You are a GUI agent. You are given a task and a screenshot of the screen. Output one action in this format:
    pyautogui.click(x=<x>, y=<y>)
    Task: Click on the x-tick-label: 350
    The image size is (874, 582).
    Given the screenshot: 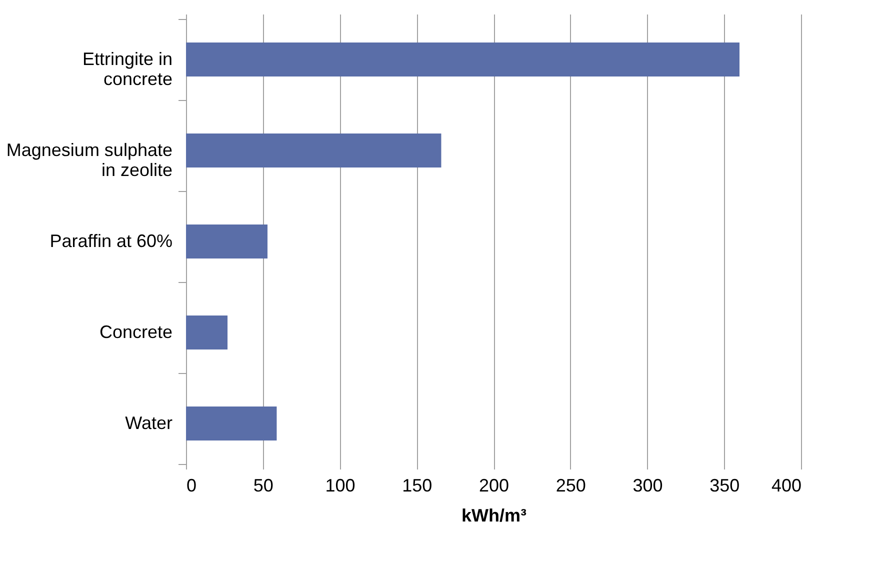 What is the action you would take?
    pyautogui.click(x=725, y=486)
    